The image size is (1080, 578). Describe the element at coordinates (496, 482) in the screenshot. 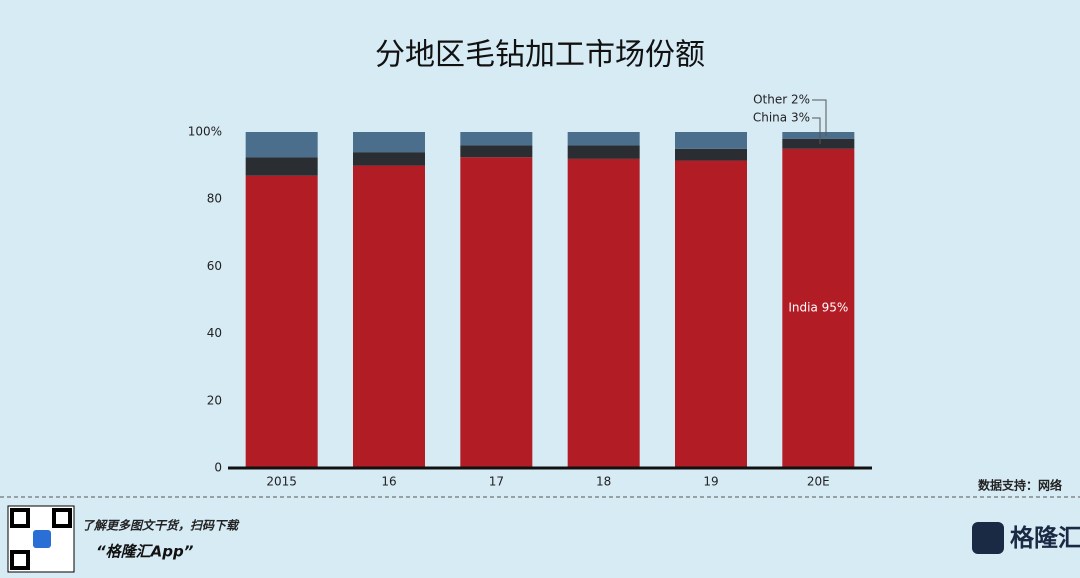

I see `x-tick-label: 17` at that location.